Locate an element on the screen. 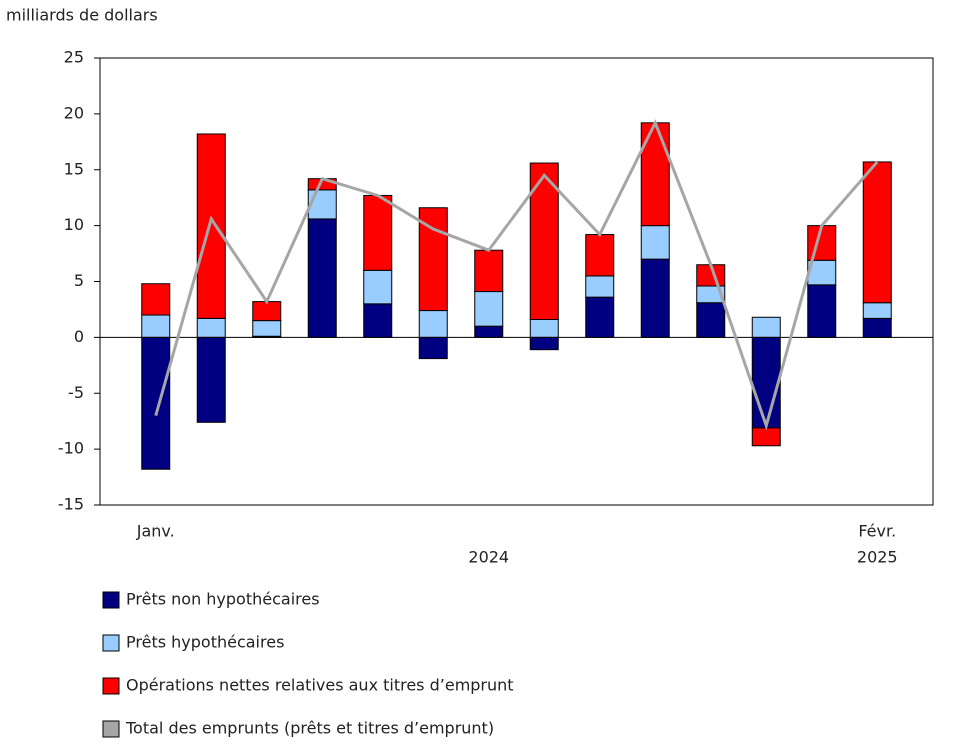 This screenshot has height=746, width=971. year-label: 2025 is located at coordinates (877, 557).